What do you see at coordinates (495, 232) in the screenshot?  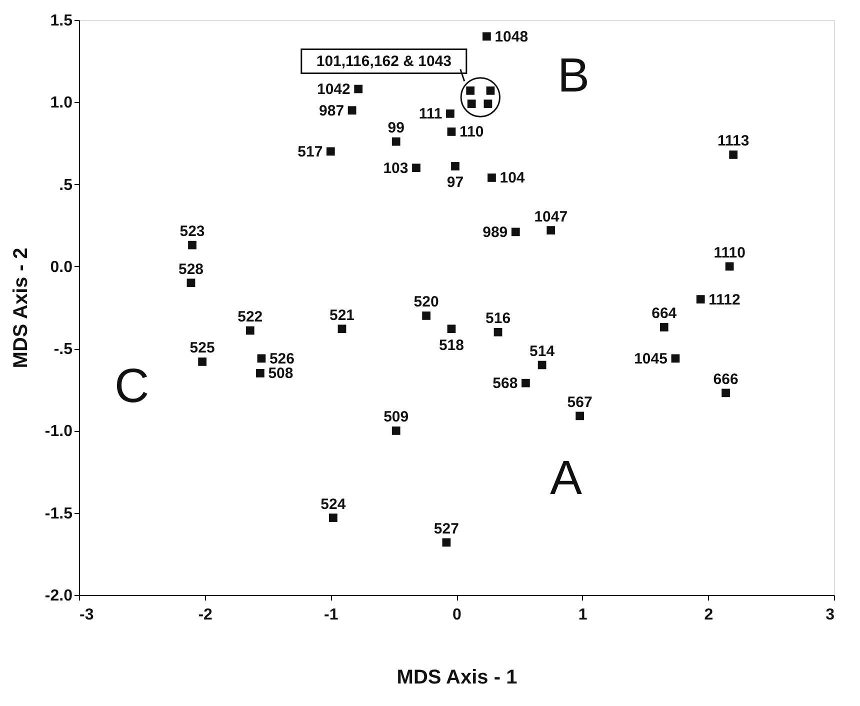 I see `annotation: 989` at bounding box center [495, 232].